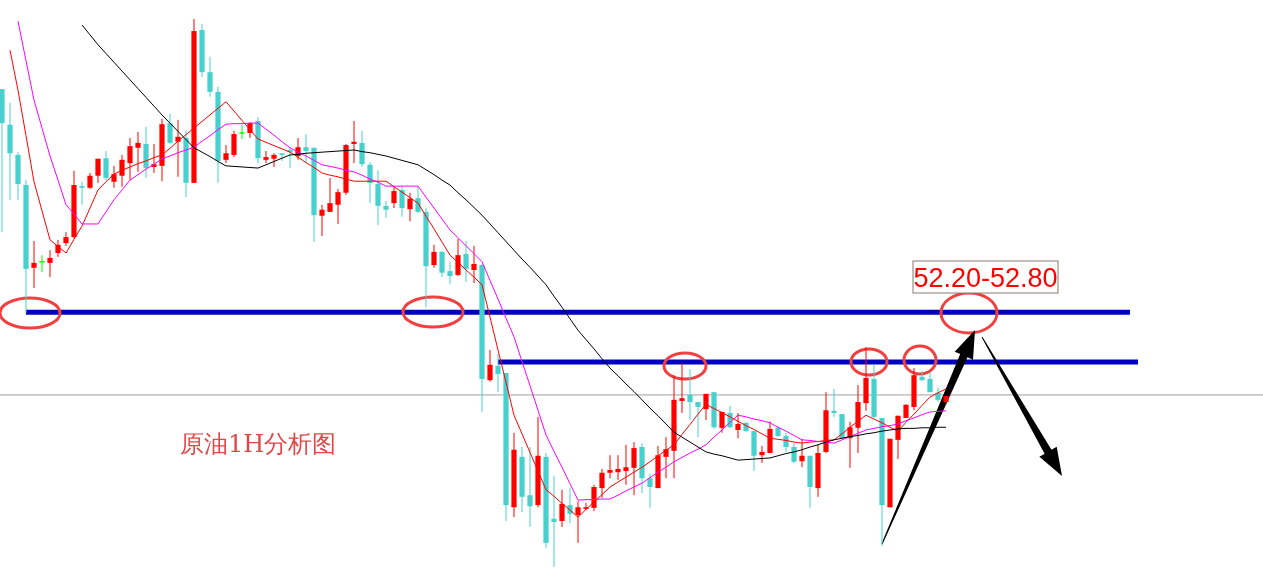 The height and width of the screenshot is (578, 1263). I want to click on annotation: 原油1H分析图, so click(258, 444).